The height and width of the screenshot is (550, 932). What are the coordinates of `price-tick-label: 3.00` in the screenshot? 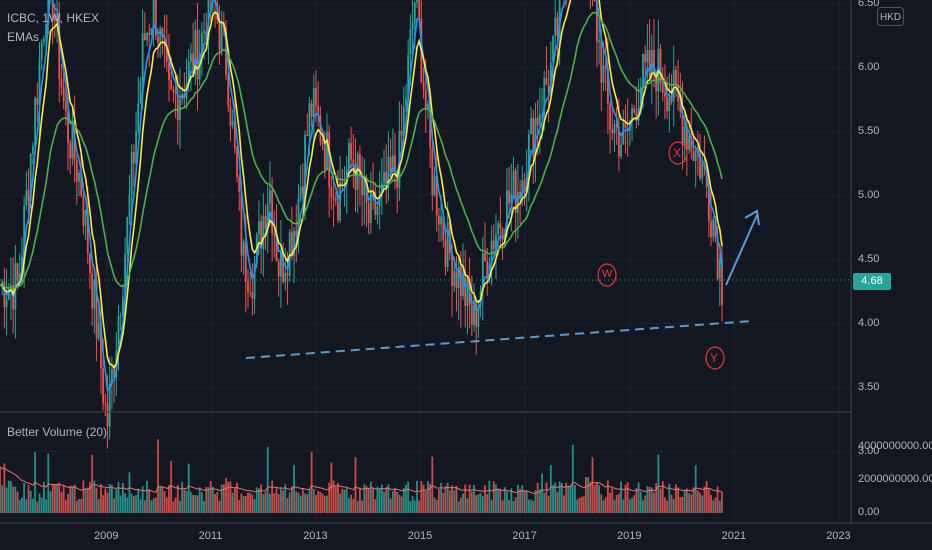 It's located at (869, 450).